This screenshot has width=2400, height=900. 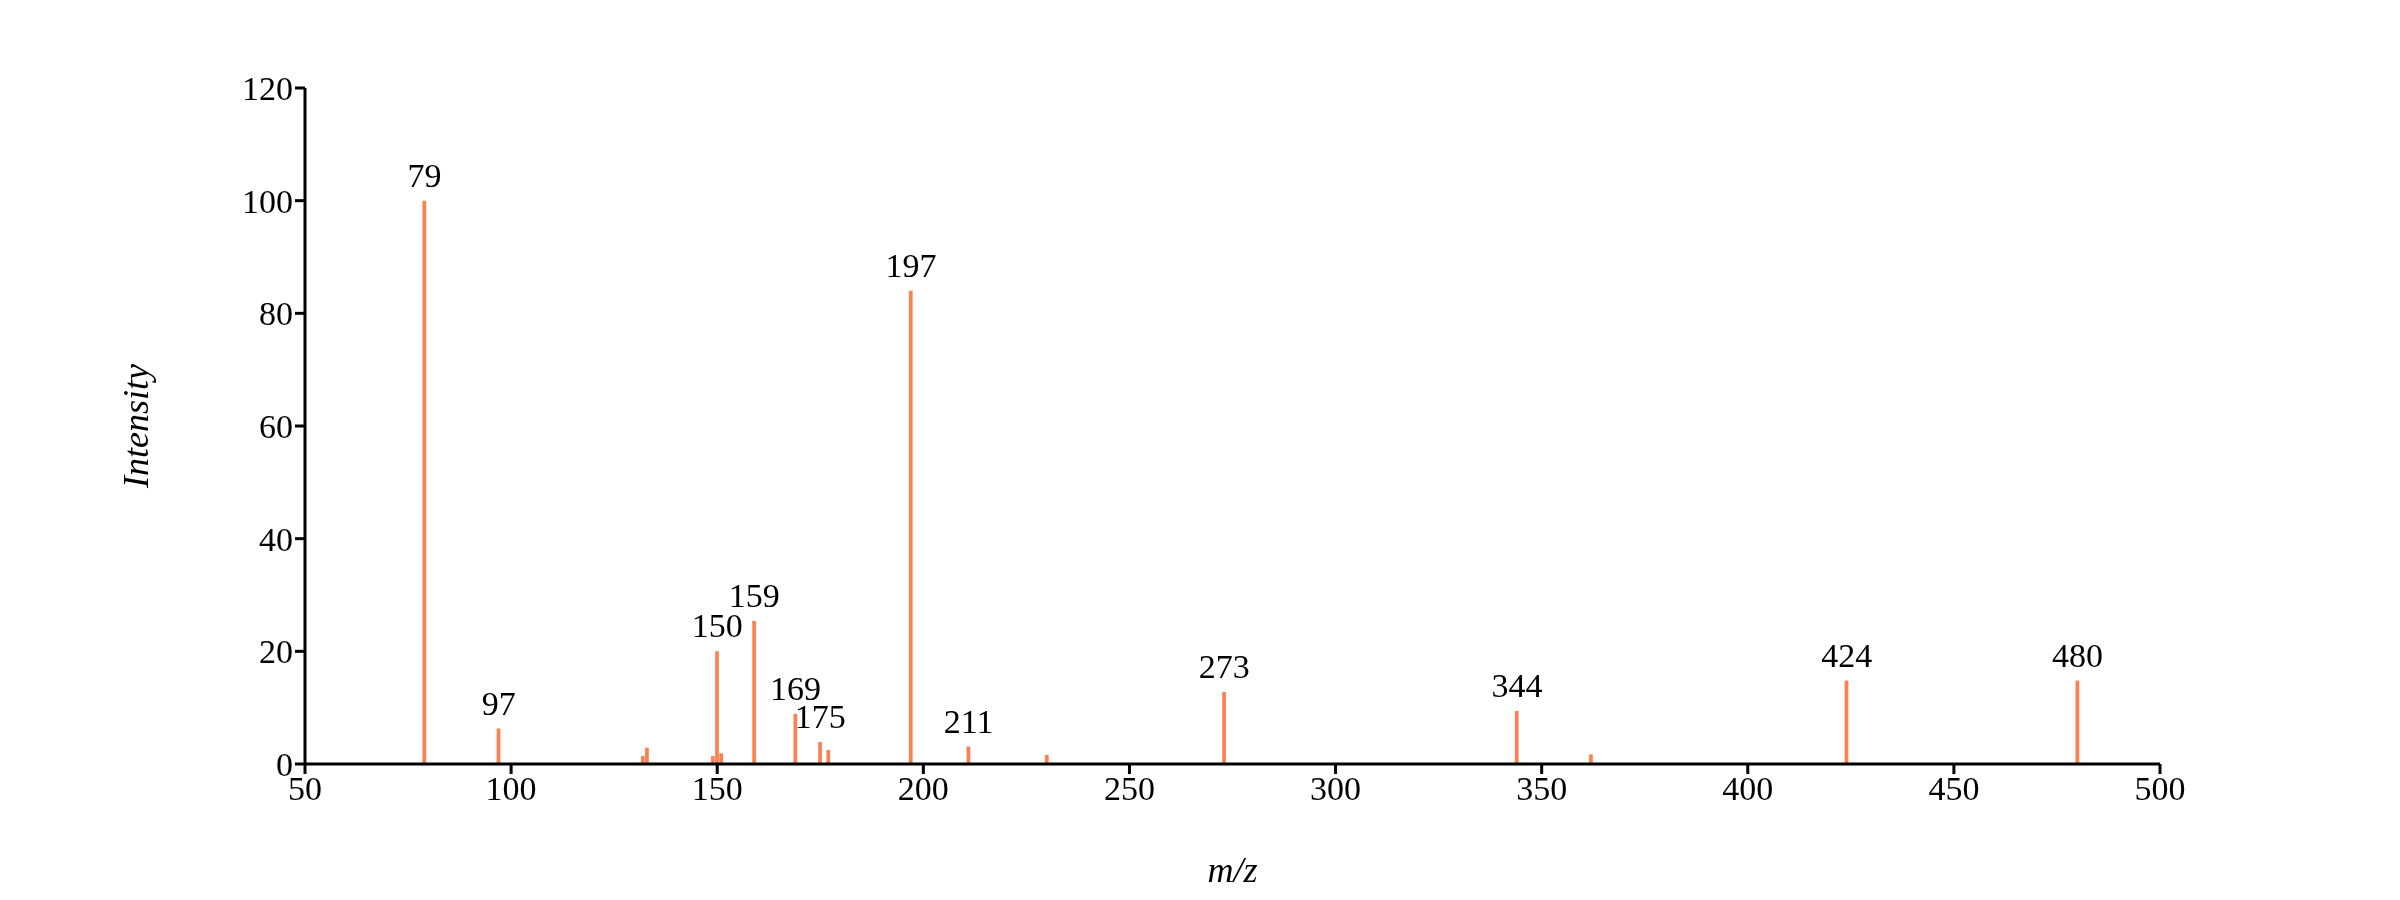 What do you see at coordinates (2160, 789) in the screenshot?
I see `x-tick-label: 500` at bounding box center [2160, 789].